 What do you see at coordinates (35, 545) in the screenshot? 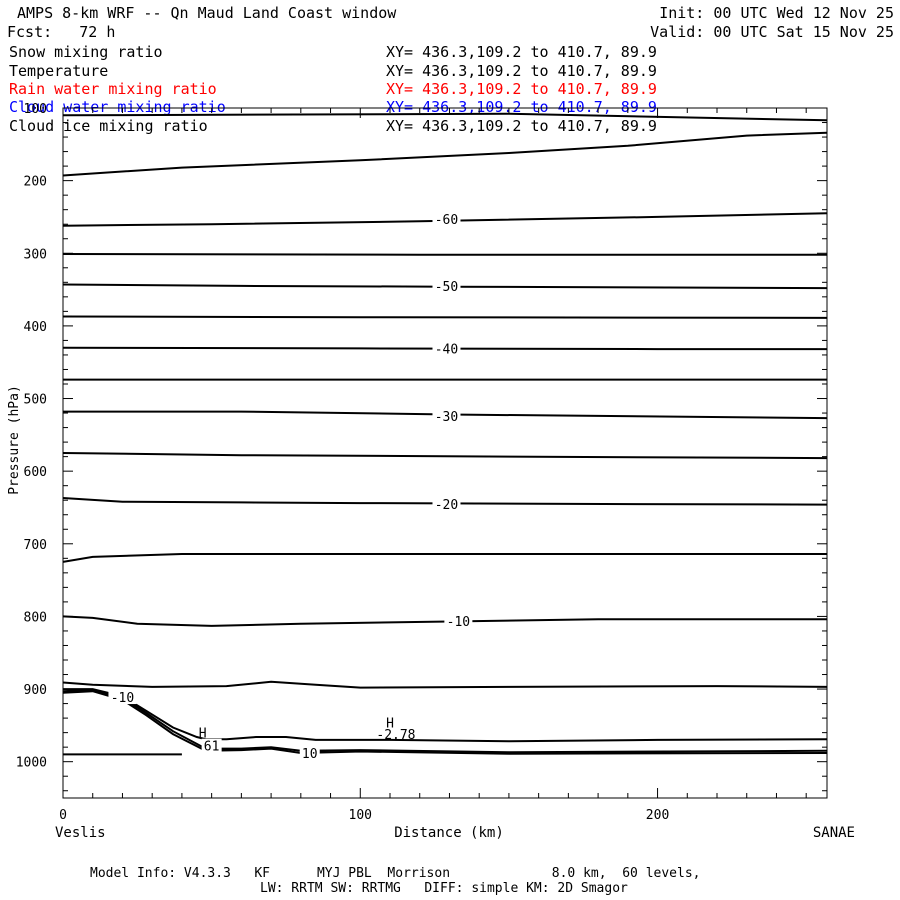
I see `y-tick-label: 700` at bounding box center [35, 545].